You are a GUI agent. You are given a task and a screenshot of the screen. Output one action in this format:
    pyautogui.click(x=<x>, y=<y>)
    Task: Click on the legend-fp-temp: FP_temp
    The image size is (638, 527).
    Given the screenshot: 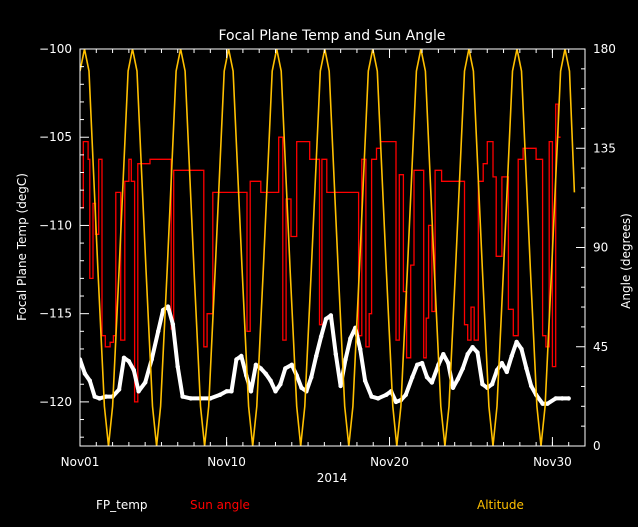 What is the action you would take?
    pyautogui.click(x=122, y=505)
    